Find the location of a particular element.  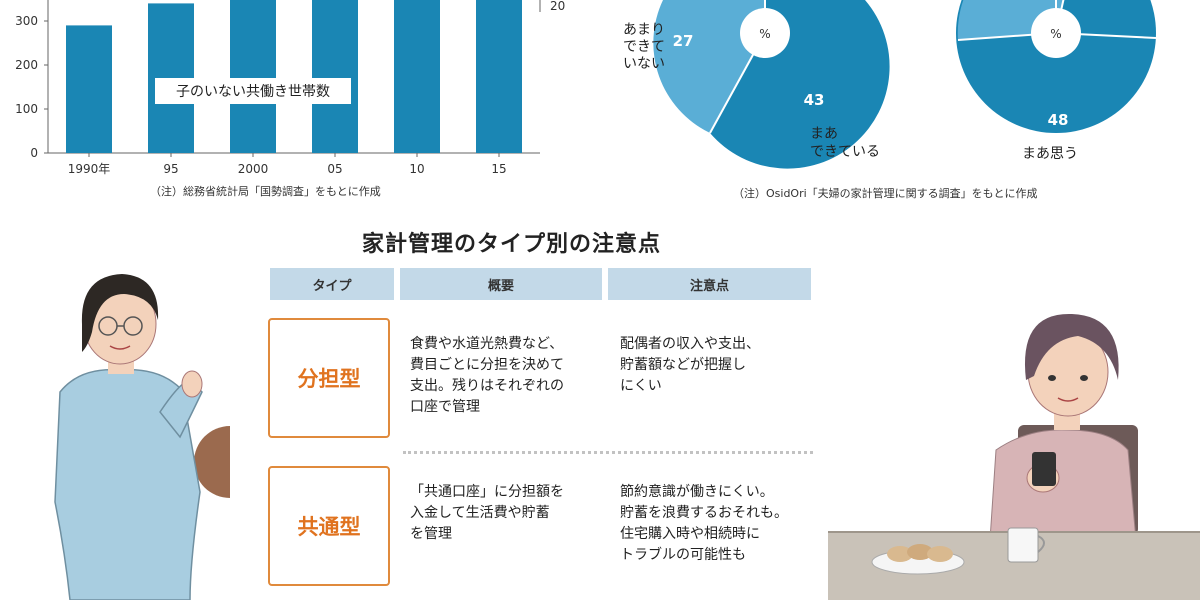

pie1-center-label: % is located at coordinates (764, 34).